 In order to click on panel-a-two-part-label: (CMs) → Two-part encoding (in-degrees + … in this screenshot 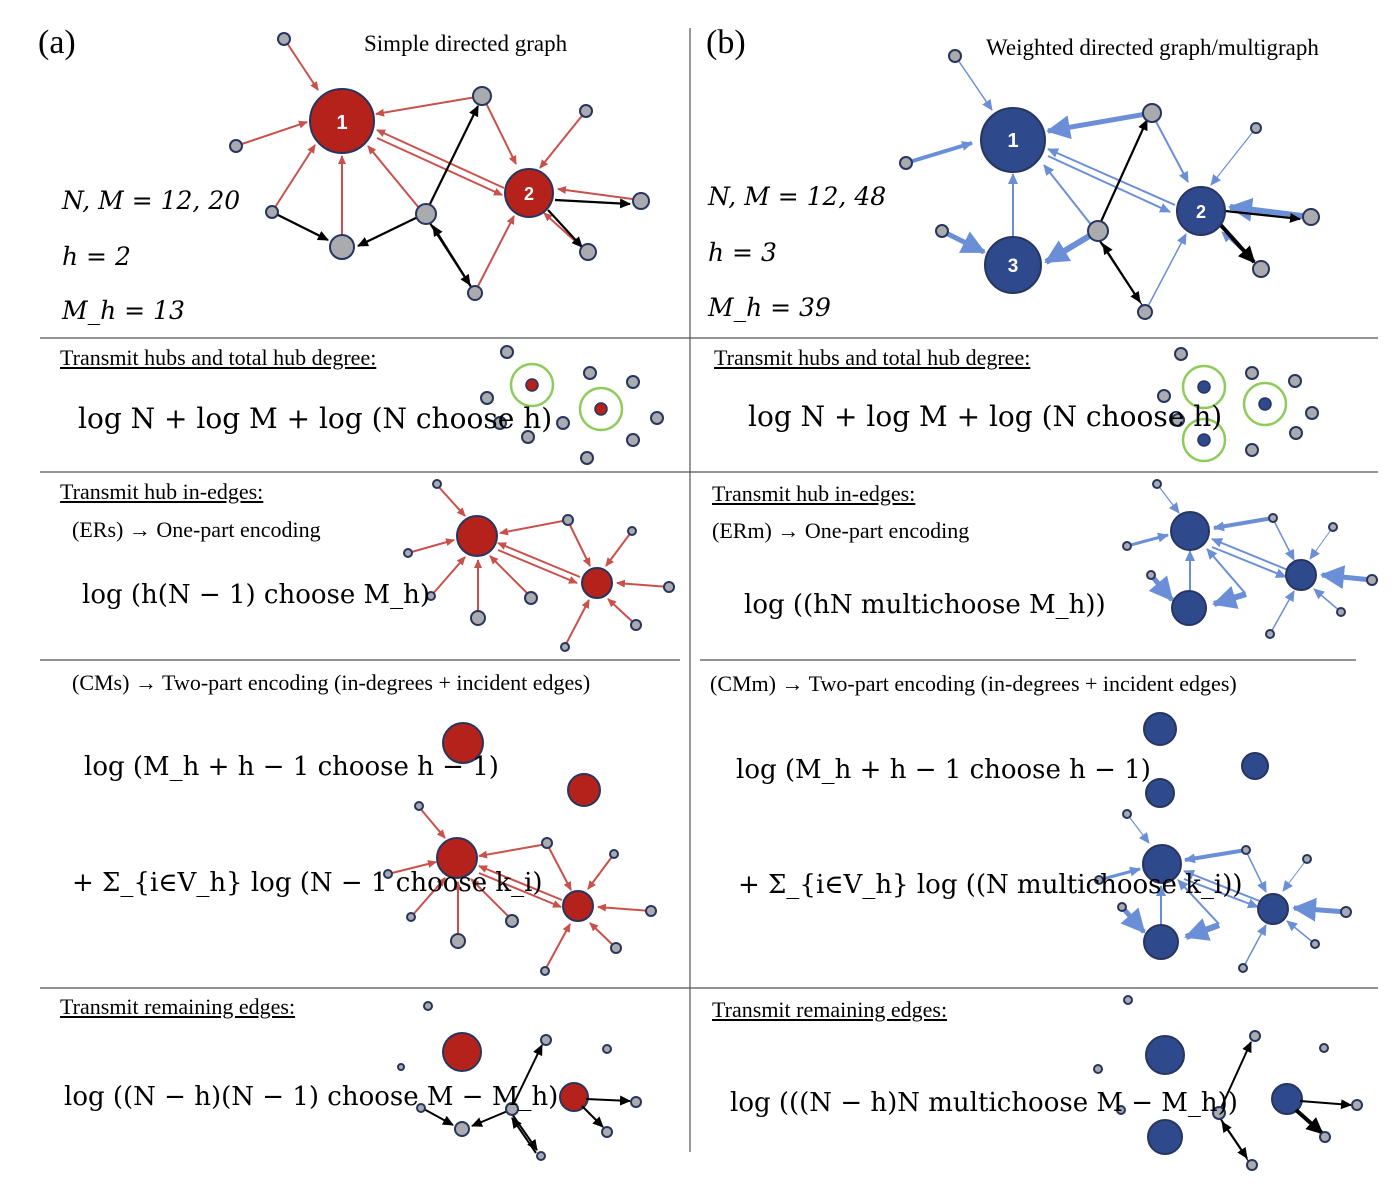, I will do `click(331, 682)`.